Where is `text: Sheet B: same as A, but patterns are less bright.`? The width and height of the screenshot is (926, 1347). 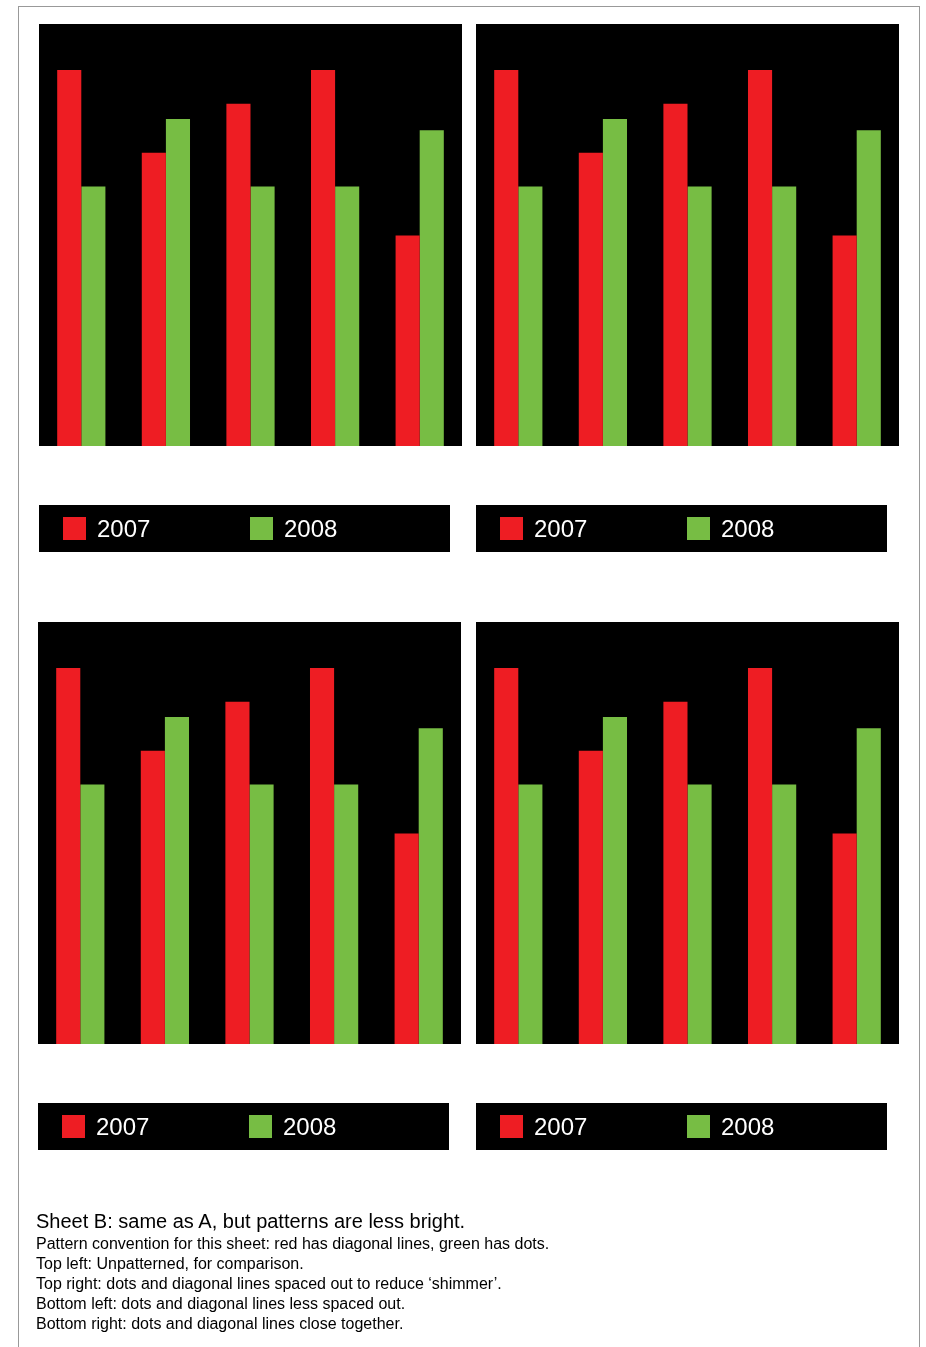 text: Sheet B: same as A, but patterns are less bright. is located at coordinates (251, 1221).